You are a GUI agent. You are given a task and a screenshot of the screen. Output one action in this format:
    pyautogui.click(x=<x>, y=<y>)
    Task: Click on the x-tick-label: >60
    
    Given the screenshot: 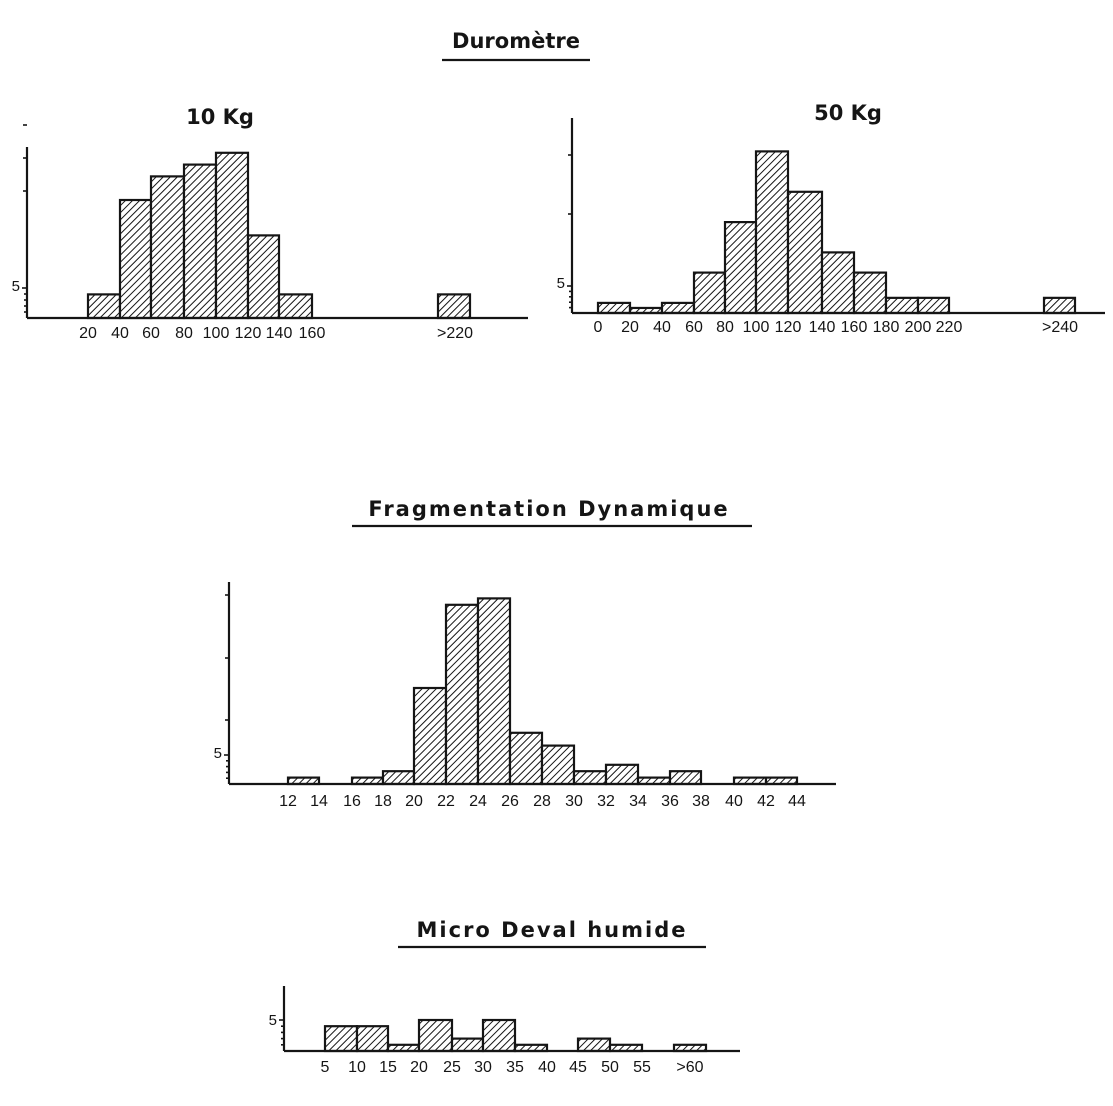 What is the action you would take?
    pyautogui.click(x=689, y=1067)
    